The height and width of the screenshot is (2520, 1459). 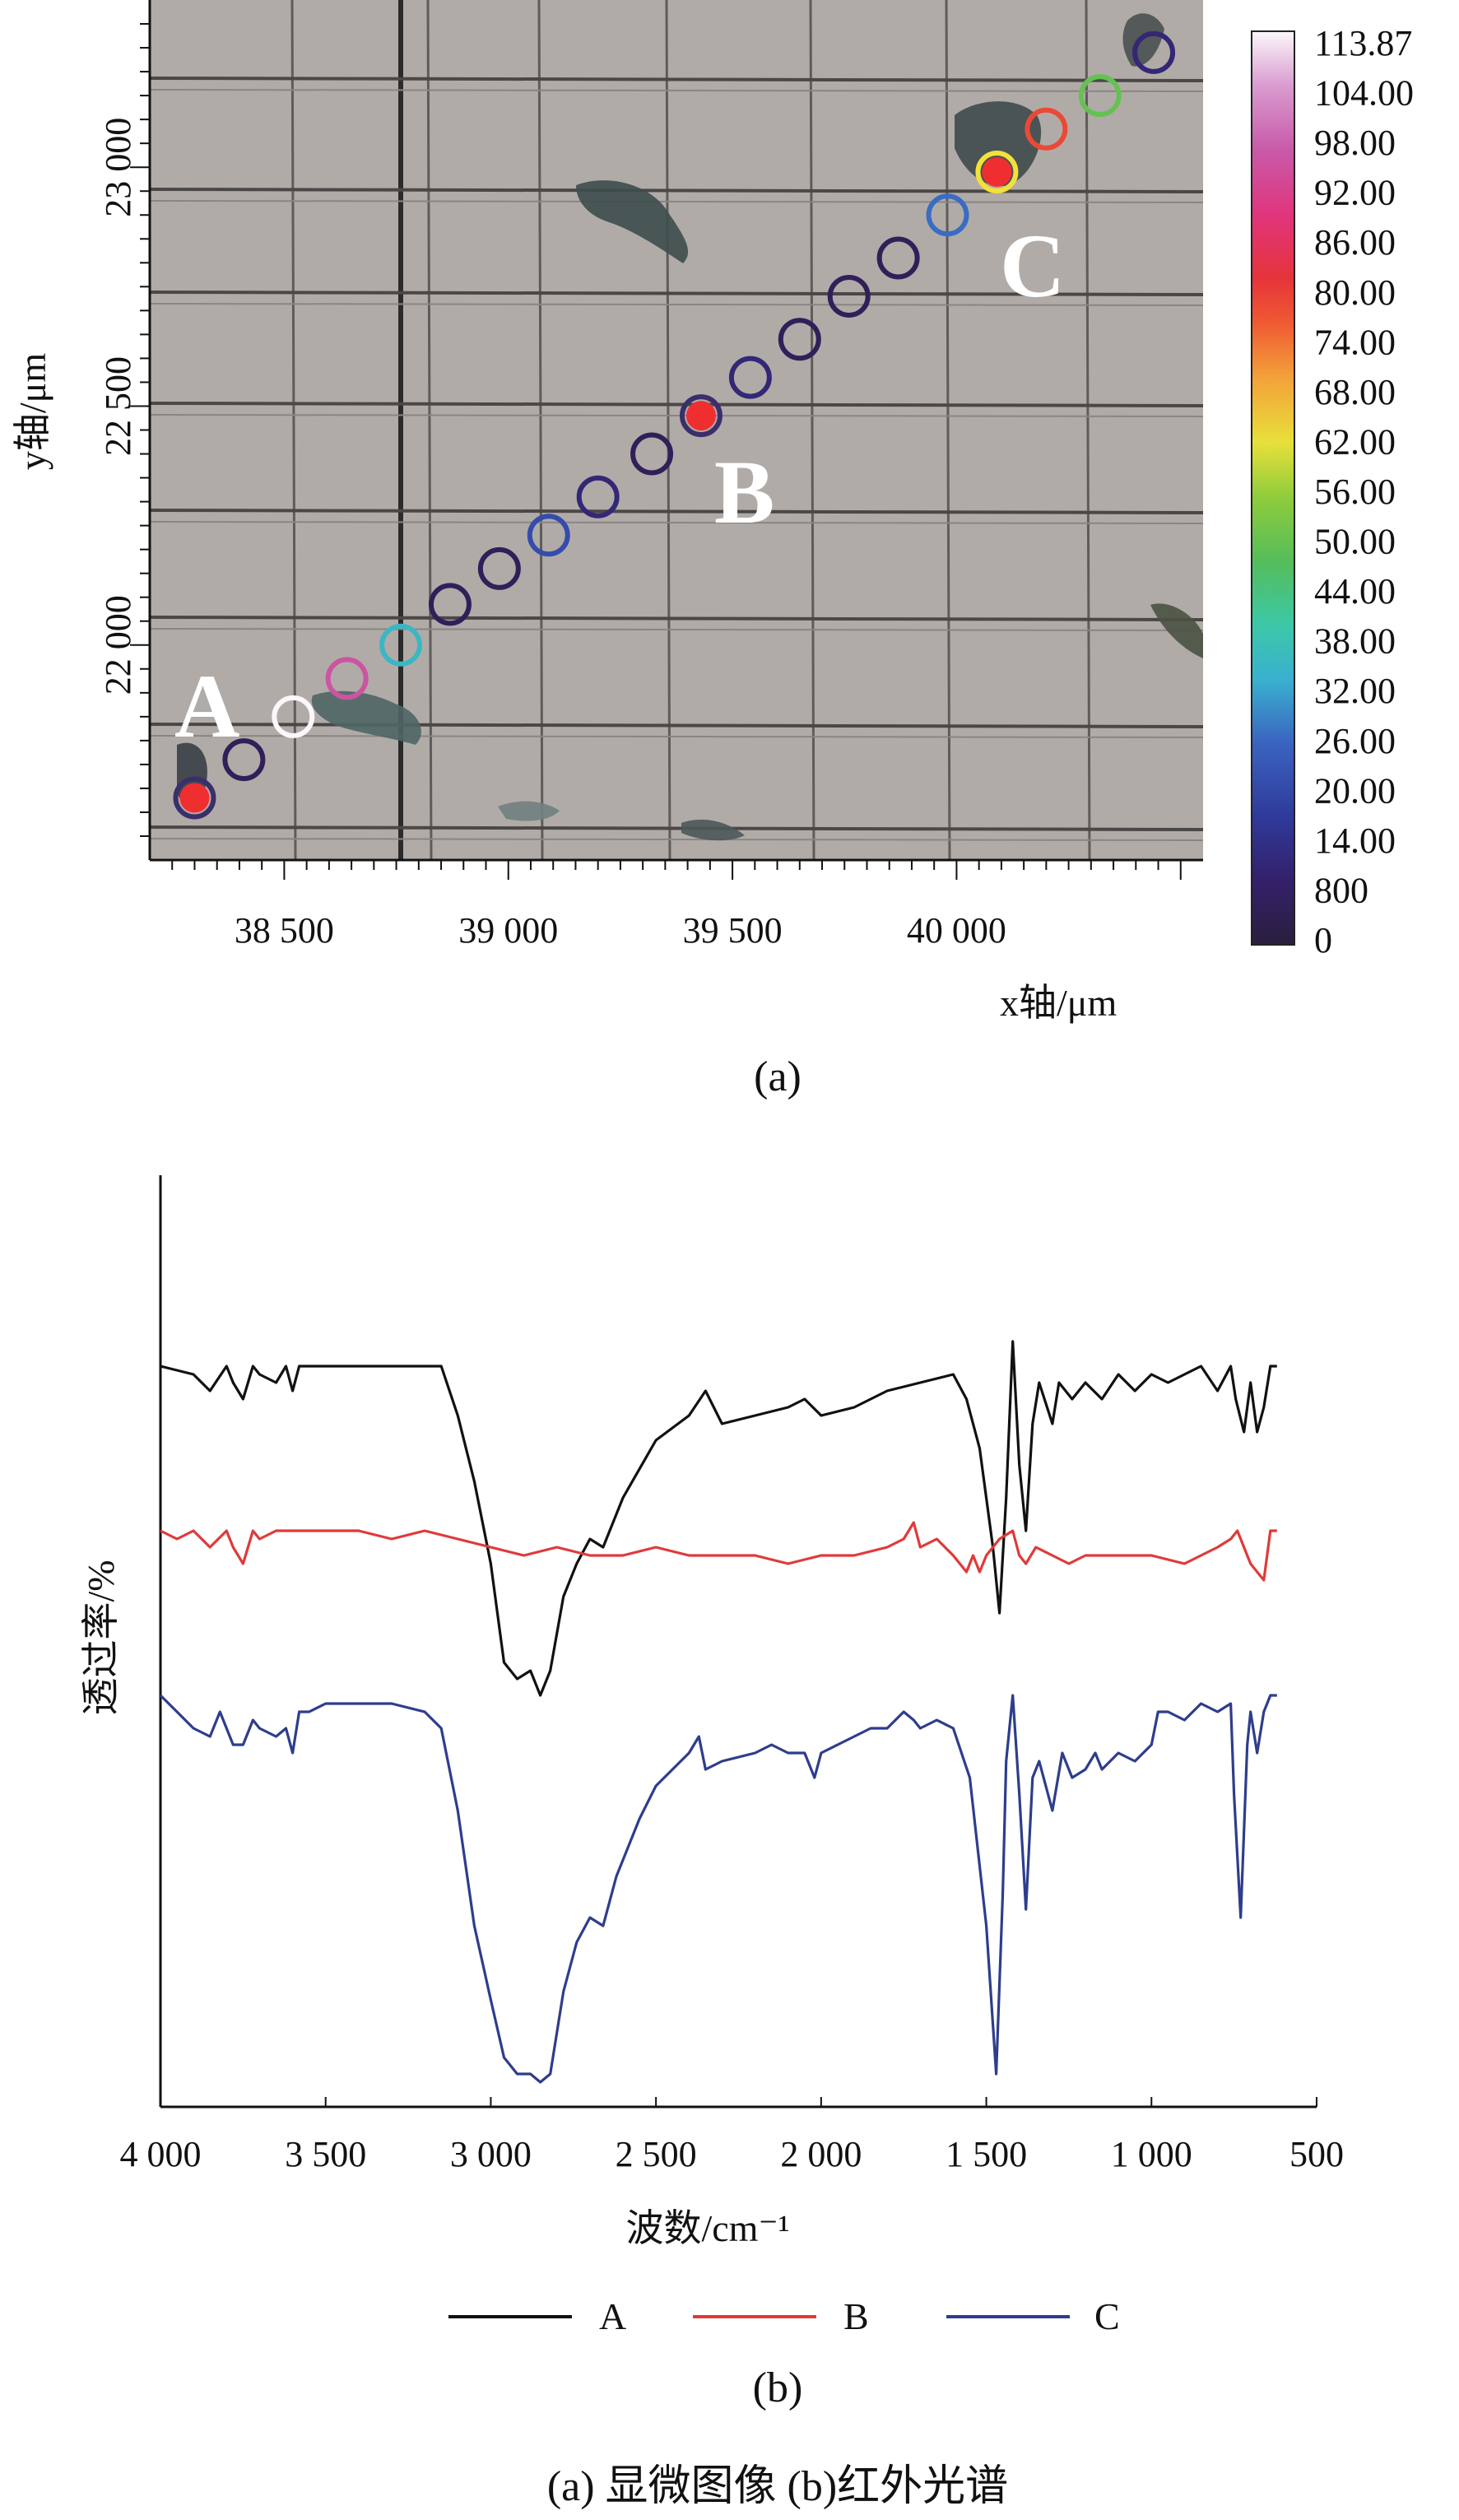 What do you see at coordinates (612, 2316) in the screenshot?
I see `legend-label-a: A` at bounding box center [612, 2316].